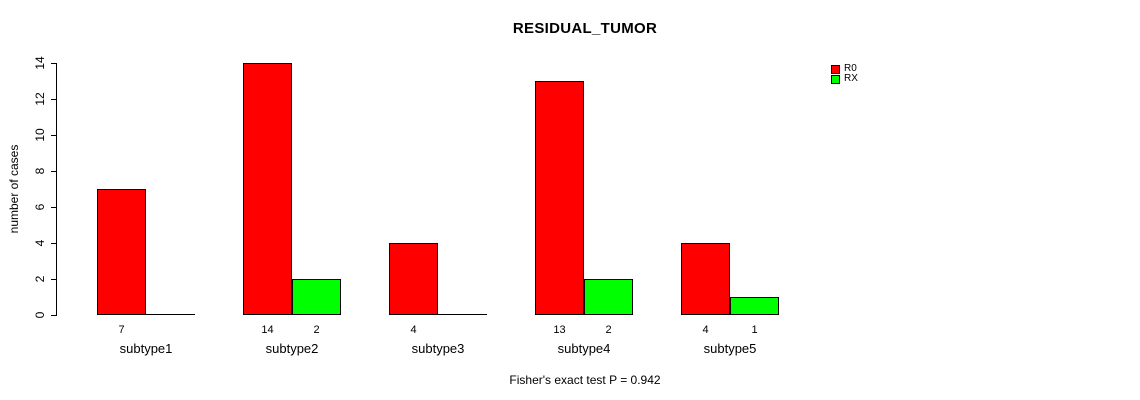  What do you see at coordinates (585, 380) in the screenshot?
I see `annotation-text: Fisher's exact test P = 0.942` at bounding box center [585, 380].